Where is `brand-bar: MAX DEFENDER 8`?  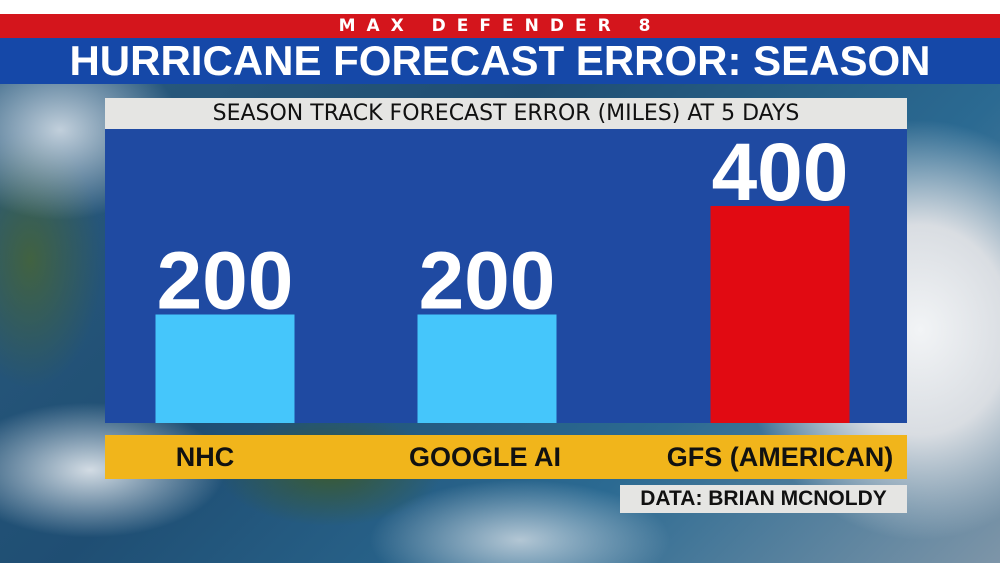 brand-bar: MAX DEFENDER 8 is located at coordinates (500, 26).